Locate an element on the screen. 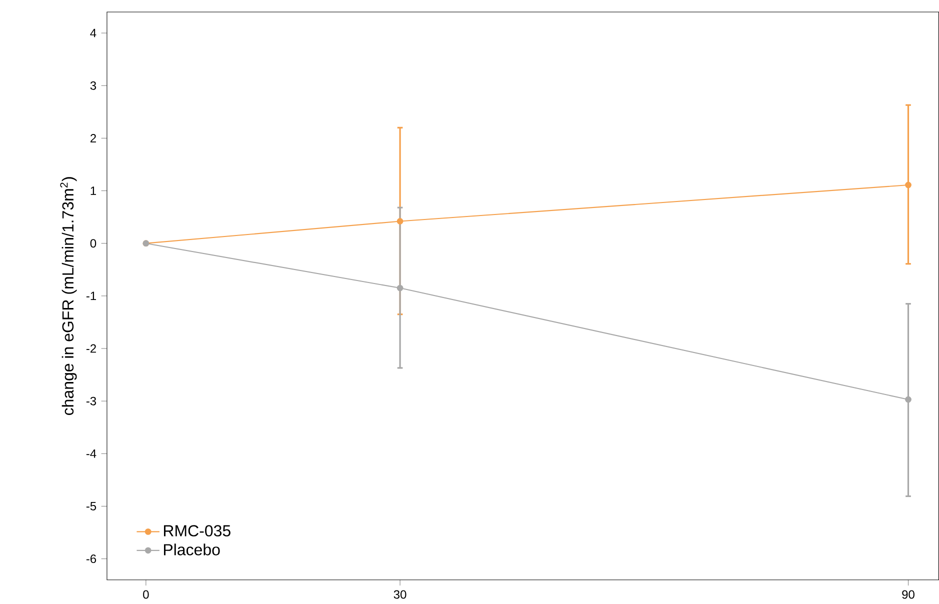 Image resolution: width=939 pixels, height=604 pixels. x-tick-label: 0 is located at coordinates (146, 594).